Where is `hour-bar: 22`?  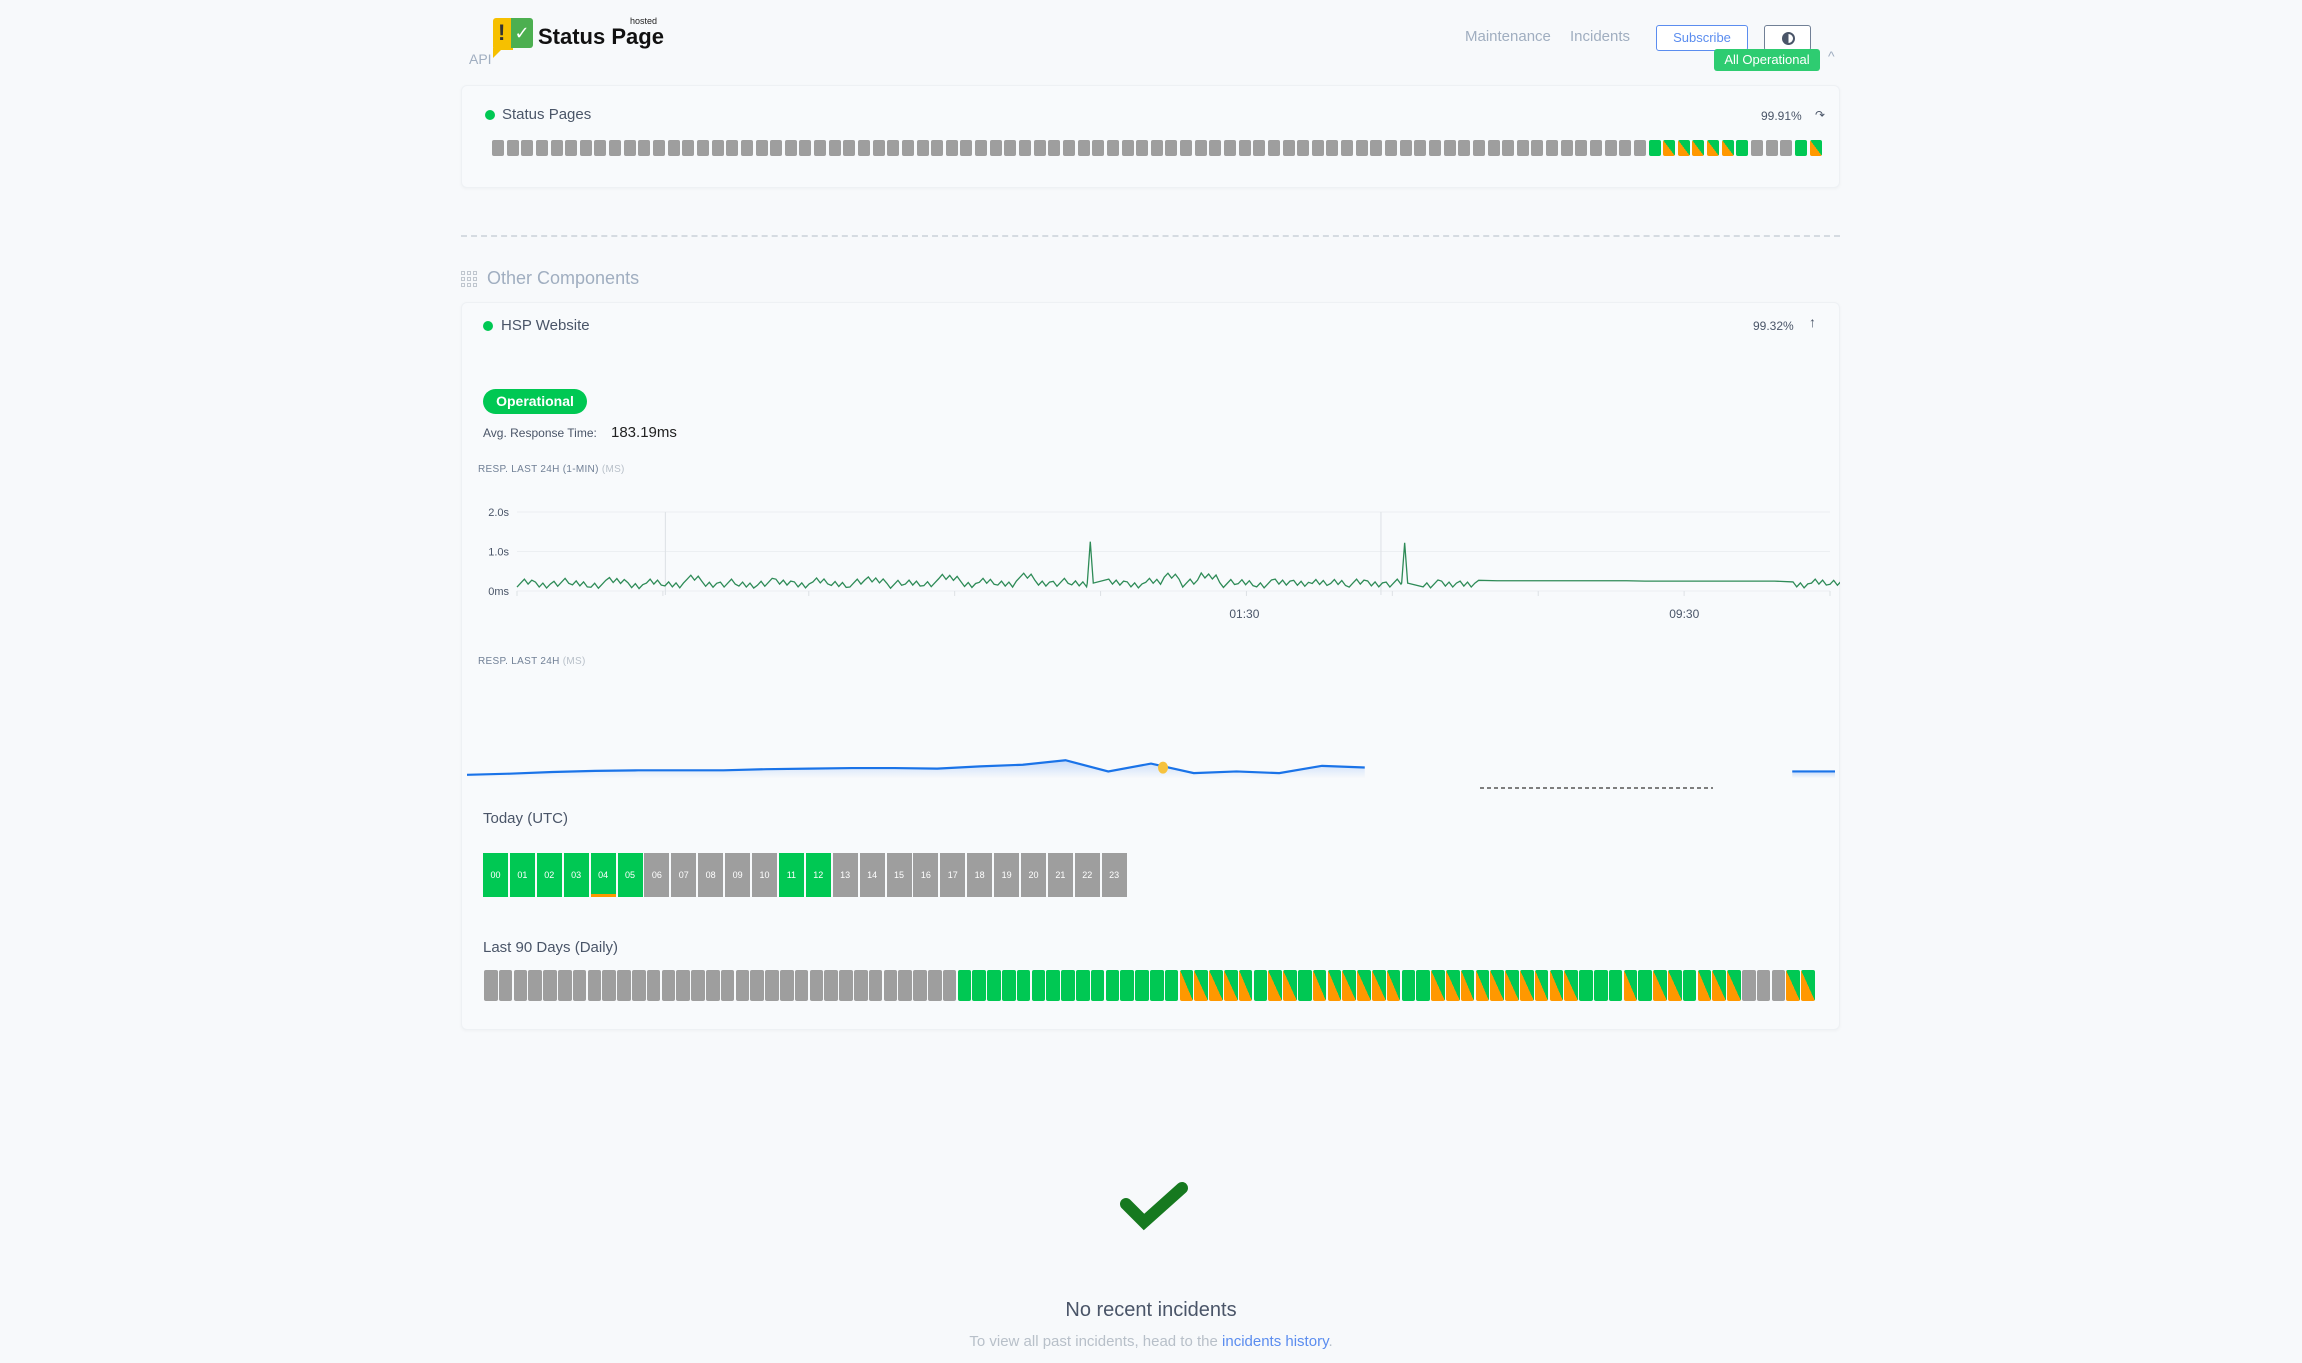
hour-bar: 22 is located at coordinates (1087, 875).